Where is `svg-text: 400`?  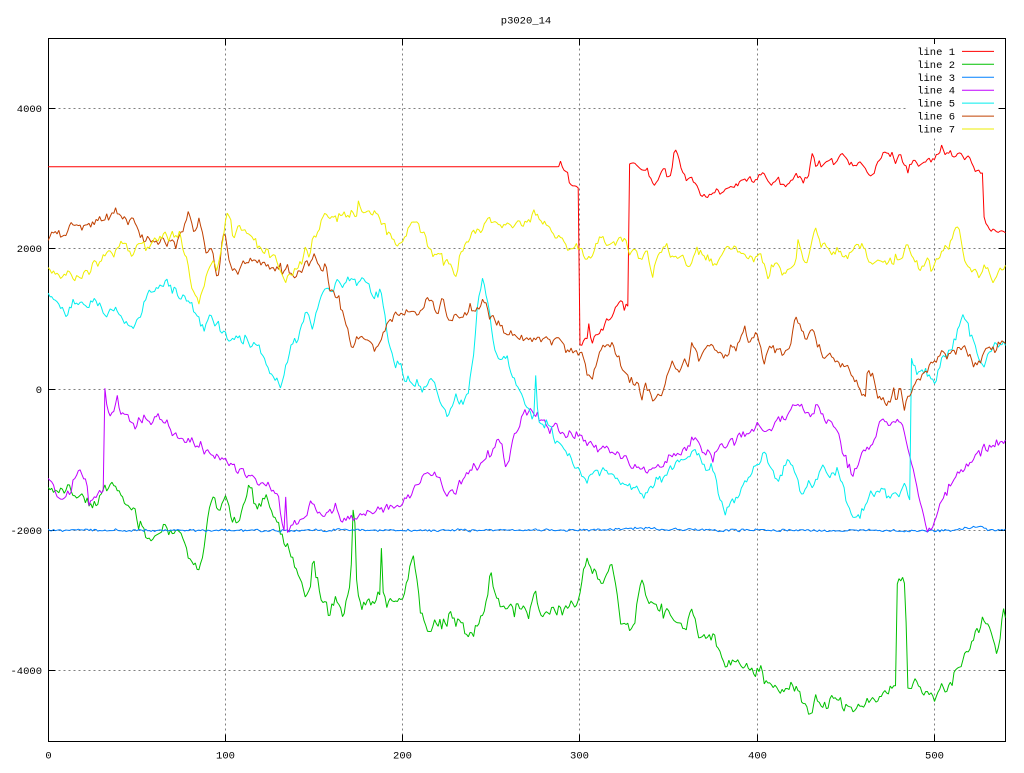 svg-text: 400 is located at coordinates (757, 757).